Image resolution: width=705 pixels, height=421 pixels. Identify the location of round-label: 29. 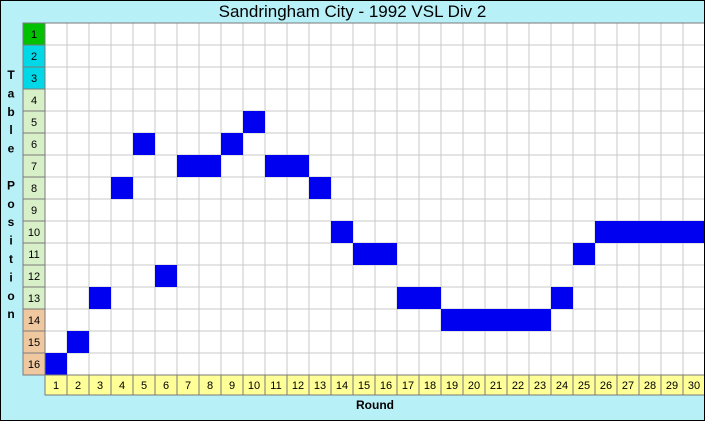
(672, 386).